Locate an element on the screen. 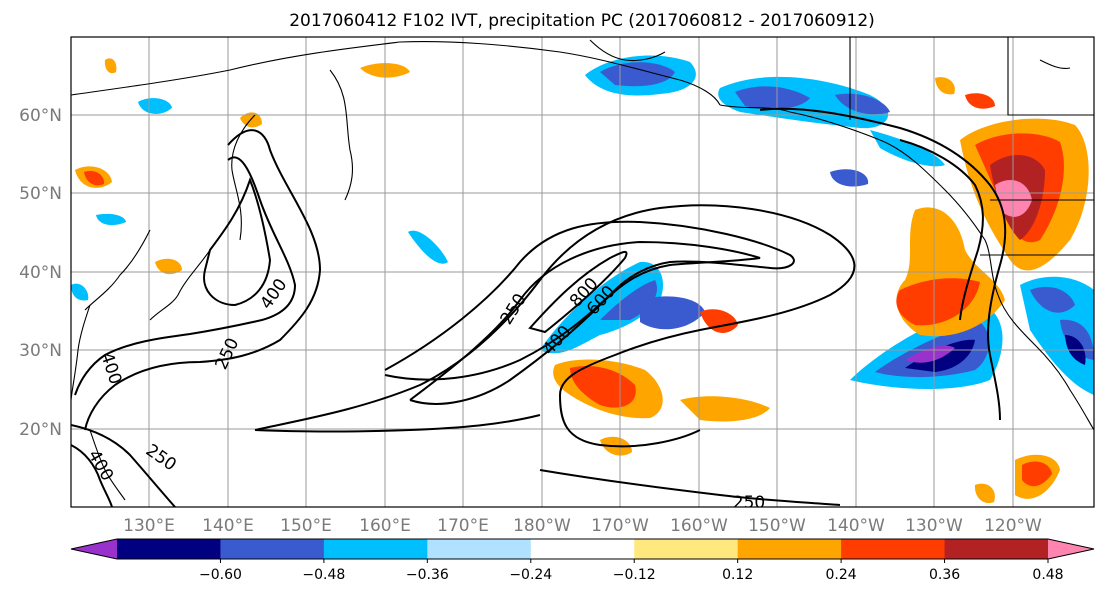 This screenshot has height=601, width=1105. lat-label-50n: 50°N is located at coordinates (40, 194).